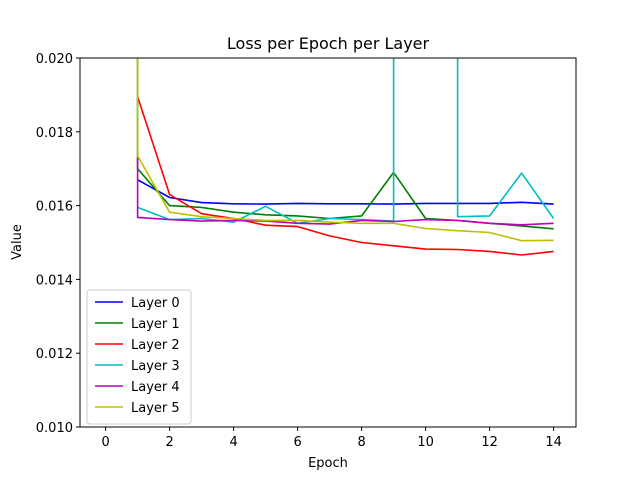 The width and height of the screenshot is (640, 480). Describe the element at coordinates (489, 442) in the screenshot. I see `x-tick-label: 12` at that location.